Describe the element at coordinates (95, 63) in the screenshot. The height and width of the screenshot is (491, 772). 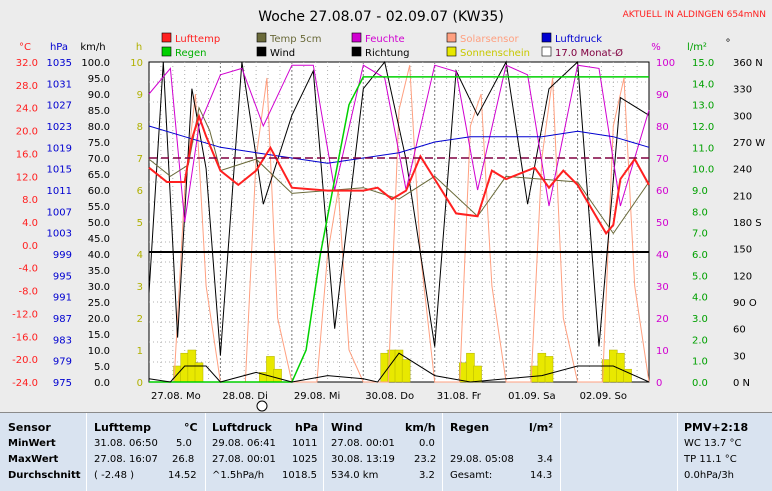
I see `wind-tick-label: 100.0` at that location.